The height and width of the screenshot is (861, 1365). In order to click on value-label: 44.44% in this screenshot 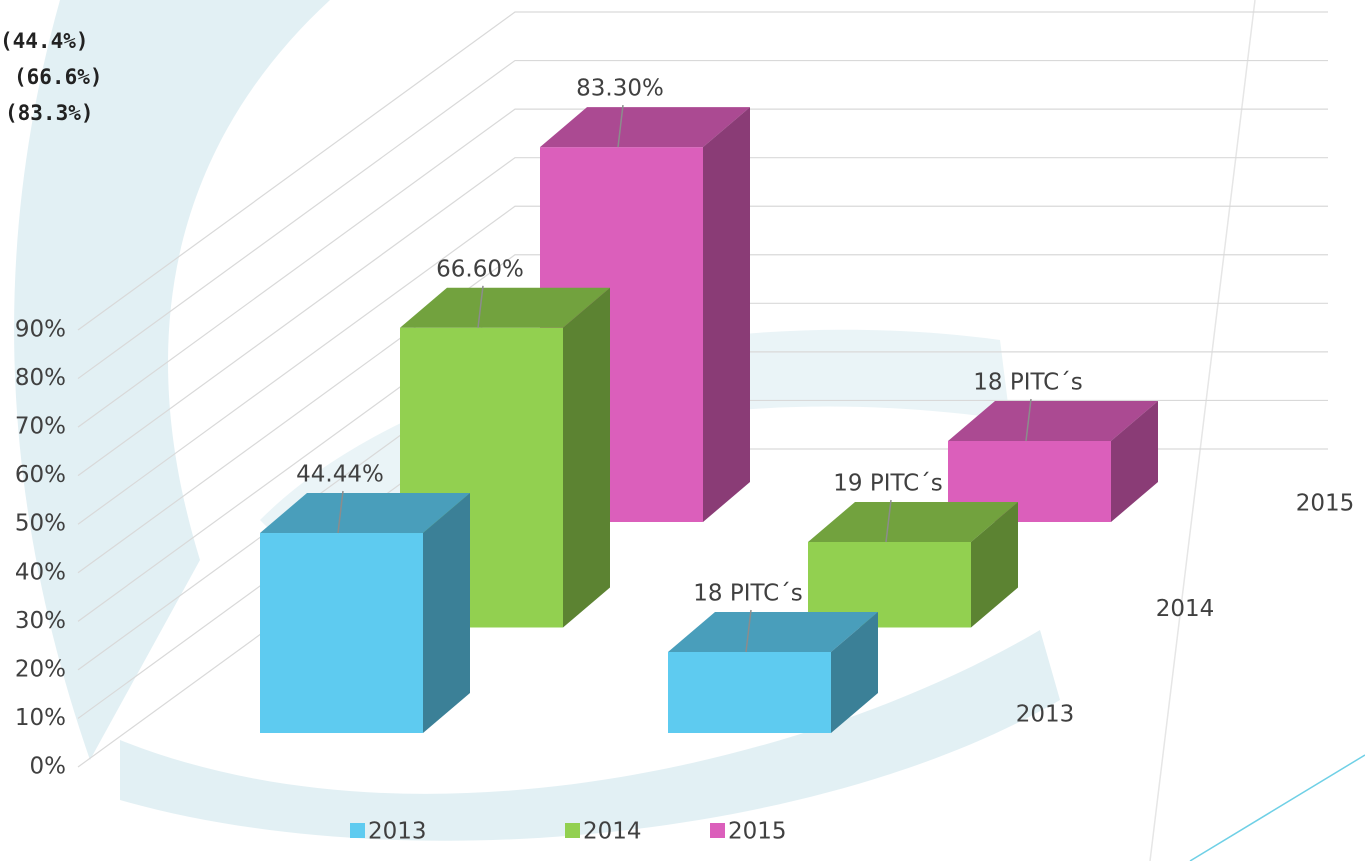, I will do `click(340, 475)`.